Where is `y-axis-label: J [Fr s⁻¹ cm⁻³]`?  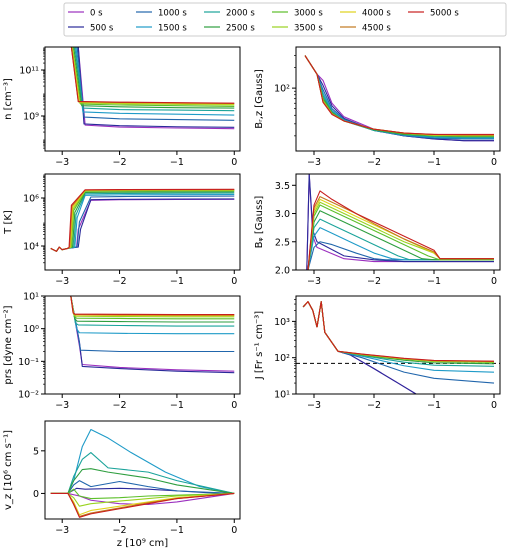
y-axis-label: J [Fr s⁻¹ cm⁻³] is located at coordinates (259, 346).